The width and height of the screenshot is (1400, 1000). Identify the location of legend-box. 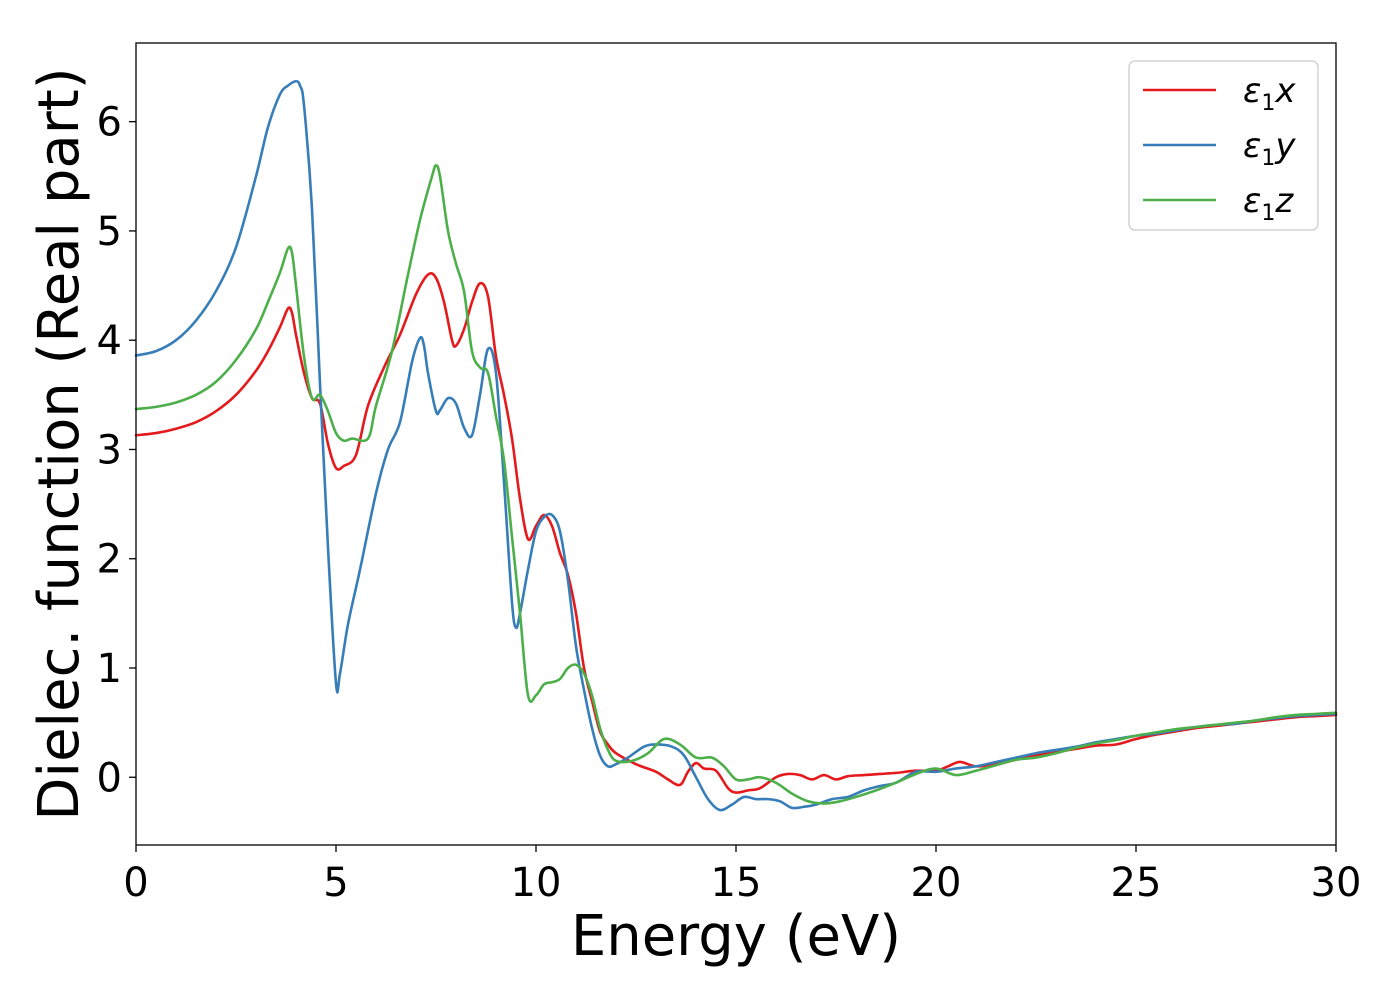
(1223, 145).